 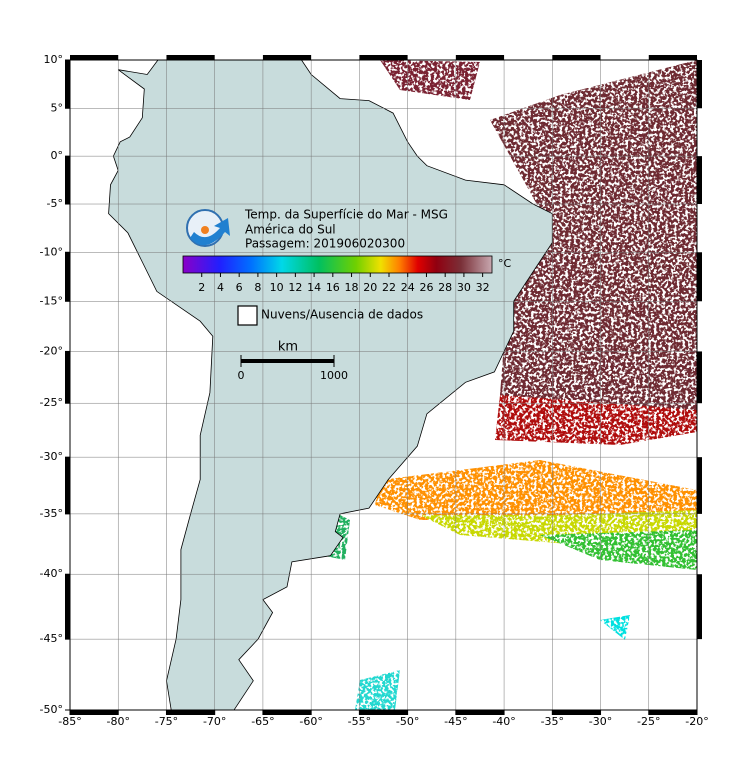 What do you see at coordinates (346, 215) in the screenshot?
I see `map-title: Temp. da Superfície do Mar - MSG` at bounding box center [346, 215].